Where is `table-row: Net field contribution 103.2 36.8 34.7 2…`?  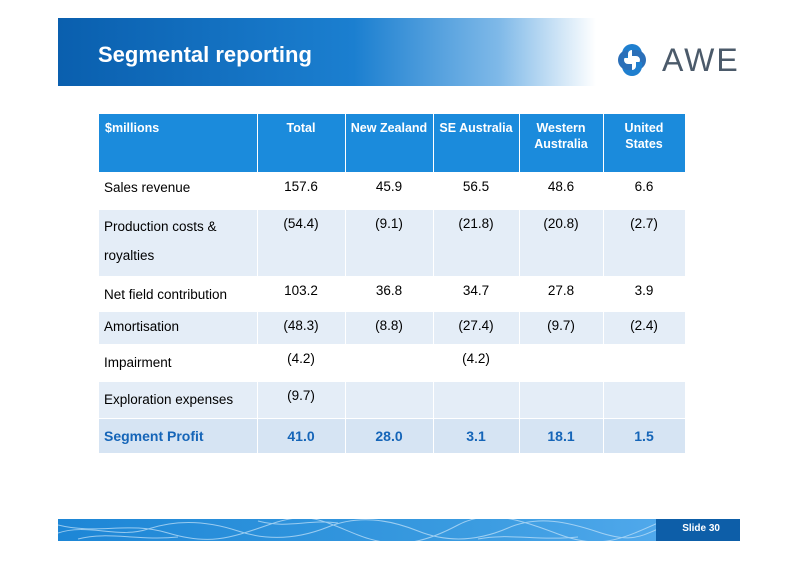 table-row: Net field contribution 103.2 36.8 34.7 2… is located at coordinates (392, 294).